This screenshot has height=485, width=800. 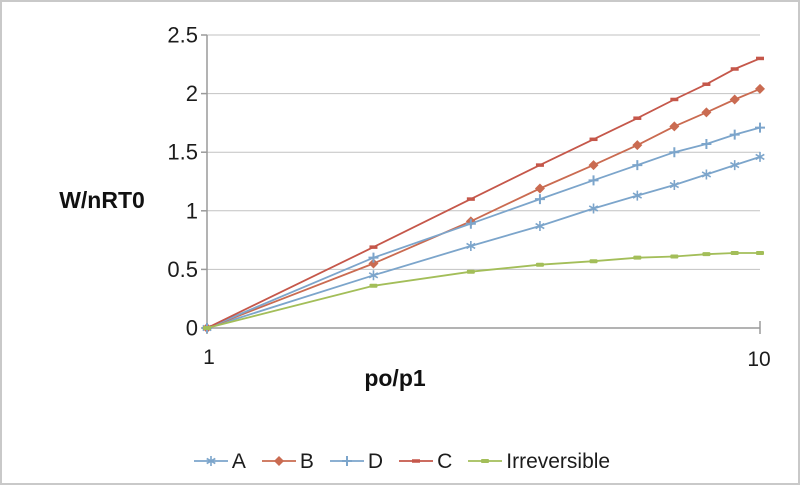 What do you see at coordinates (192, 93) in the screenshot?
I see `svg-text: 2` at bounding box center [192, 93].